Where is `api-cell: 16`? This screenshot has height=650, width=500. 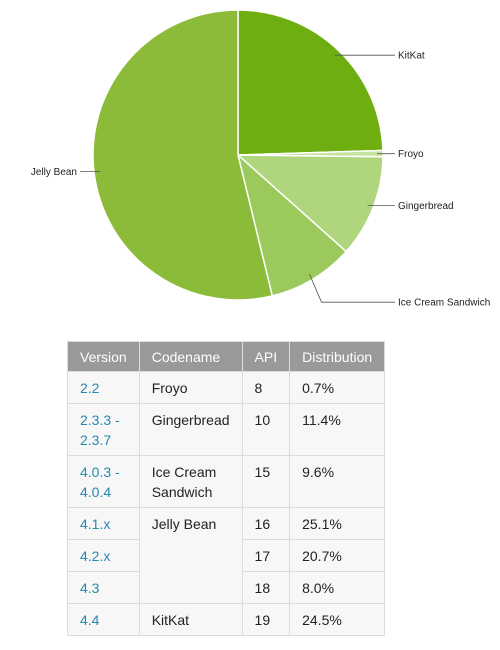 api-cell: 16 is located at coordinates (266, 523).